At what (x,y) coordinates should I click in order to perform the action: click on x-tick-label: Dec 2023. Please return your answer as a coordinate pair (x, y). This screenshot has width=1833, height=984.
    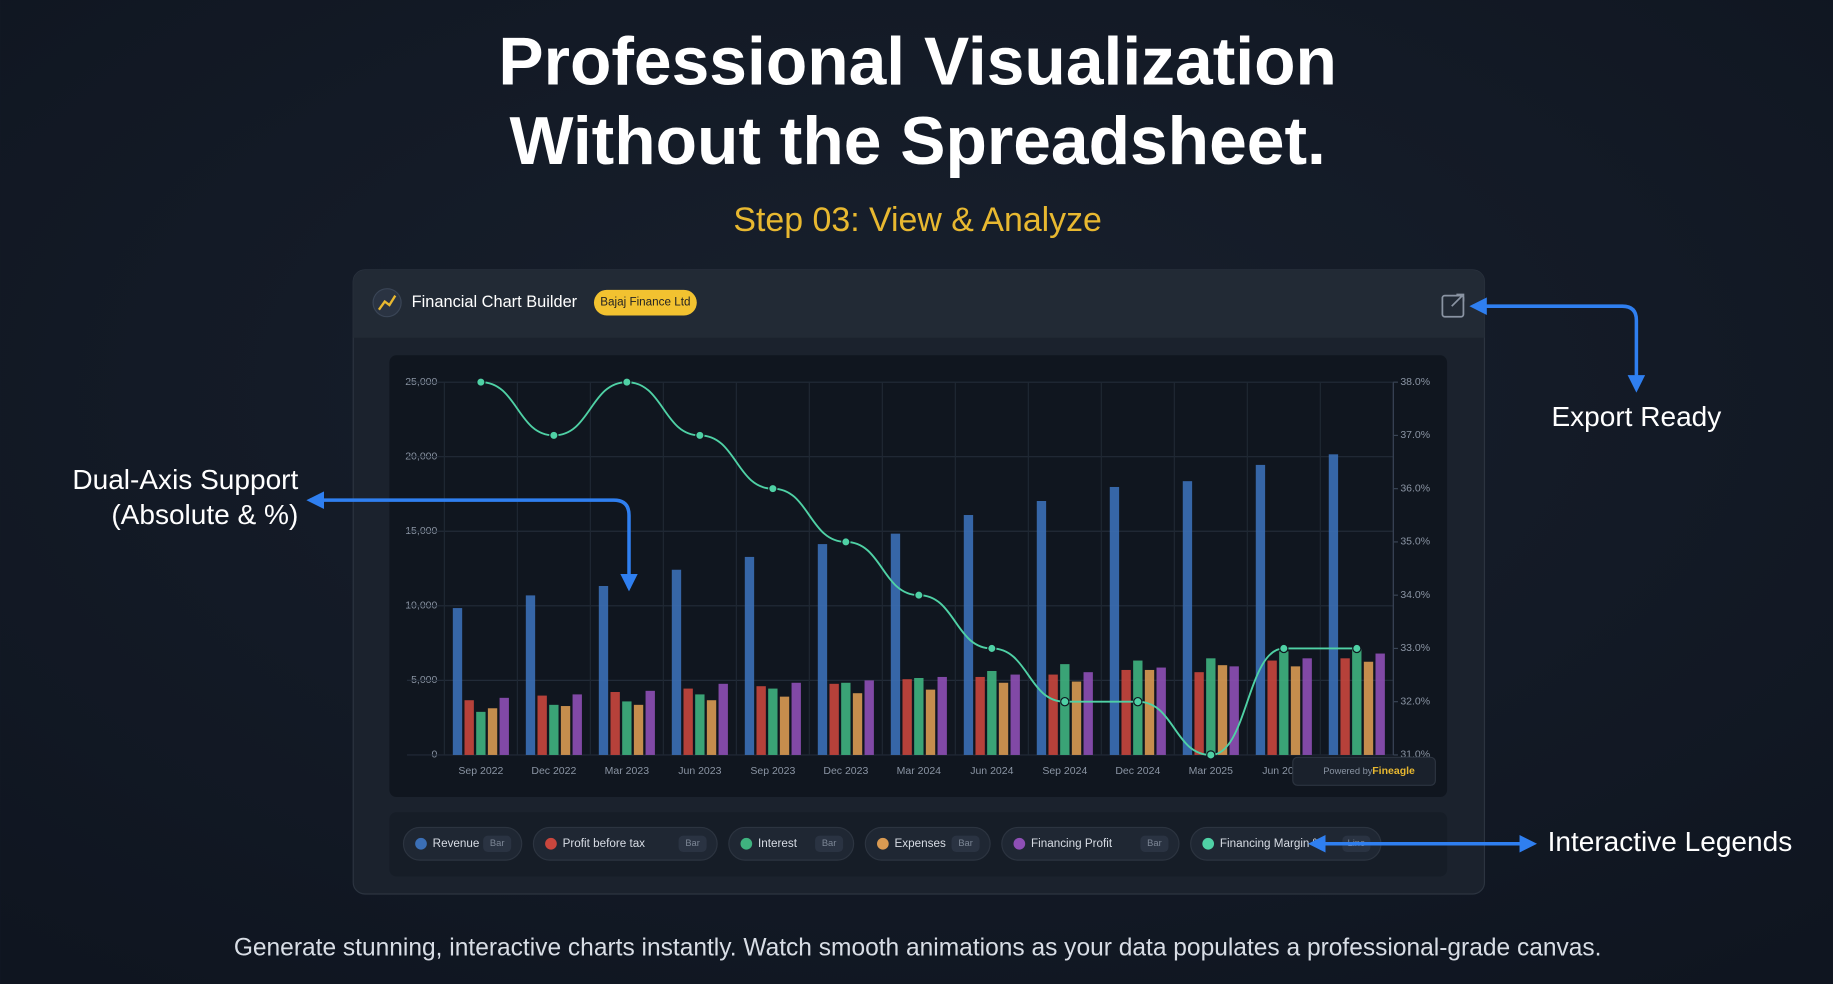
    Looking at the image, I should click on (845, 771).